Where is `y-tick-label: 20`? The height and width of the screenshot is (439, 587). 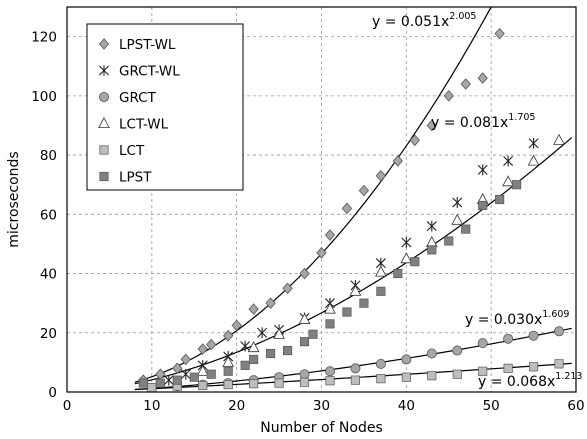
y-tick-label: 20 is located at coordinates (48, 334).